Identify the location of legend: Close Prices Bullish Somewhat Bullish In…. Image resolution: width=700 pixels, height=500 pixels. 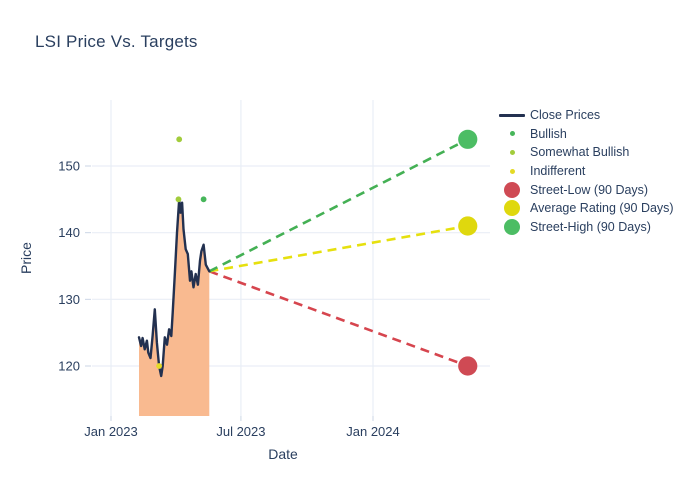
(584, 171).